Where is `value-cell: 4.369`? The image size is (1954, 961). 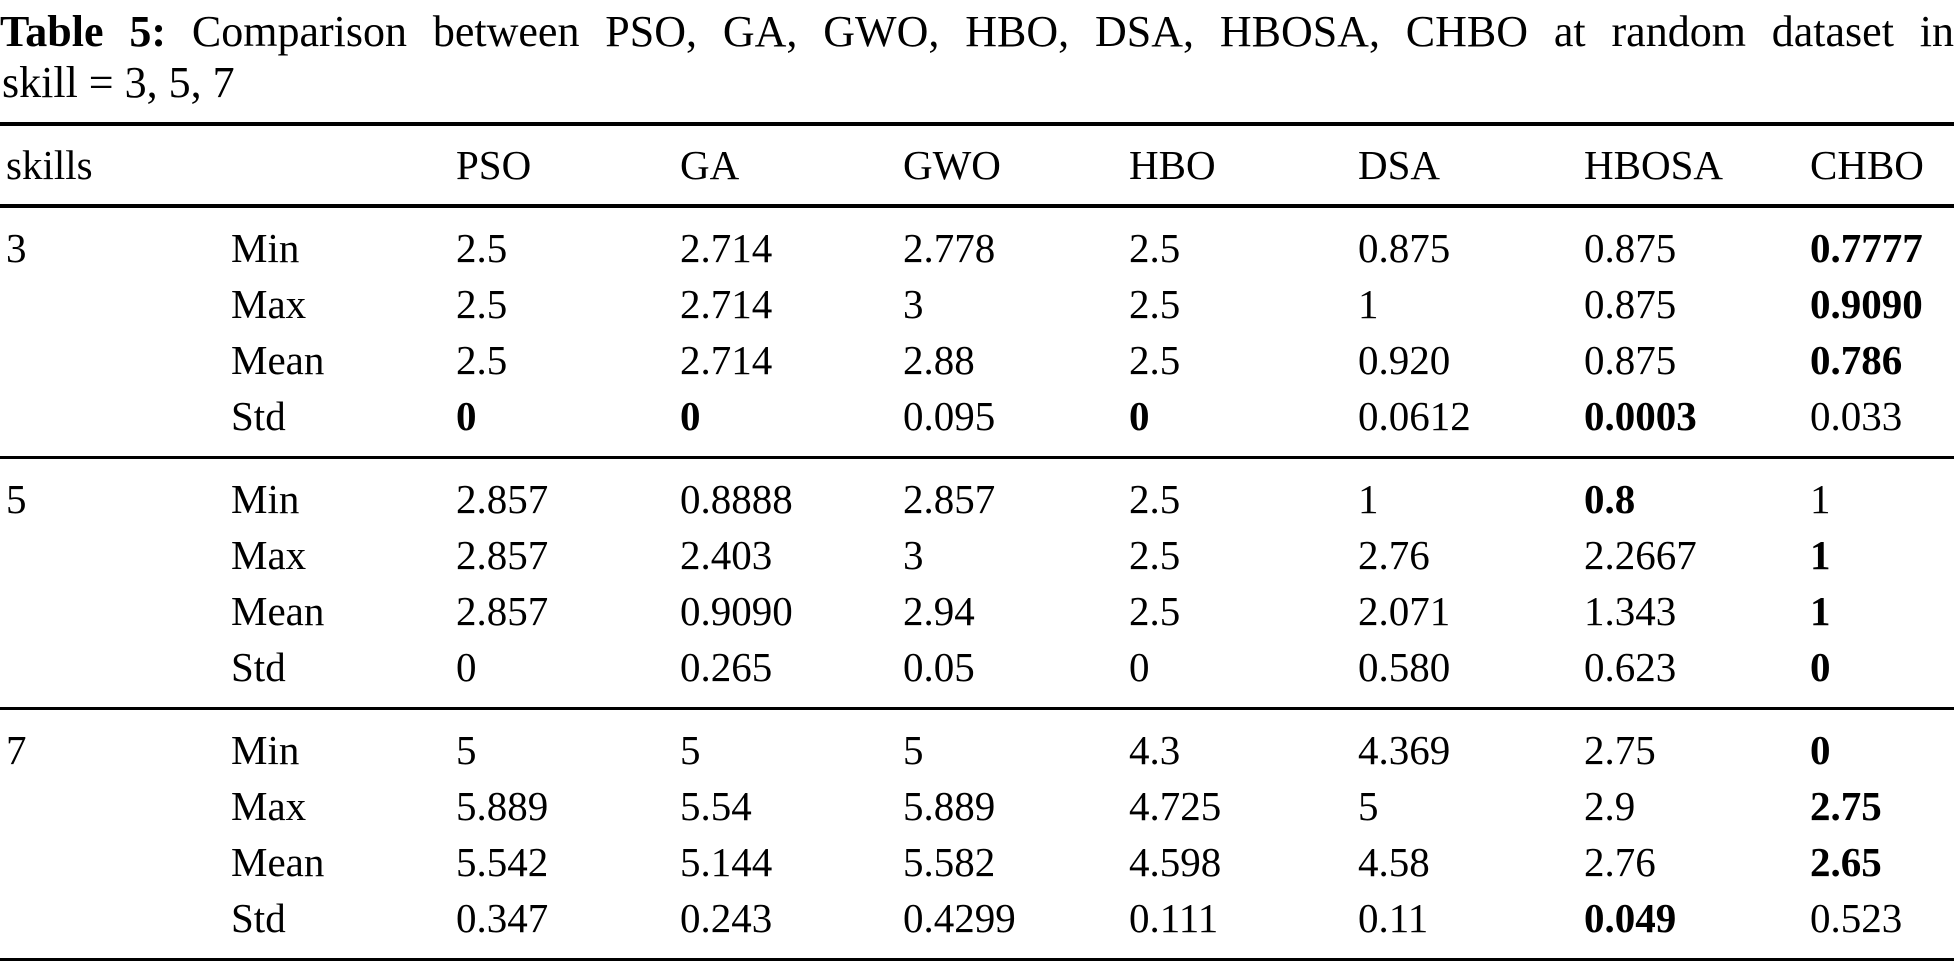 value-cell: 4.369 is located at coordinates (1404, 750).